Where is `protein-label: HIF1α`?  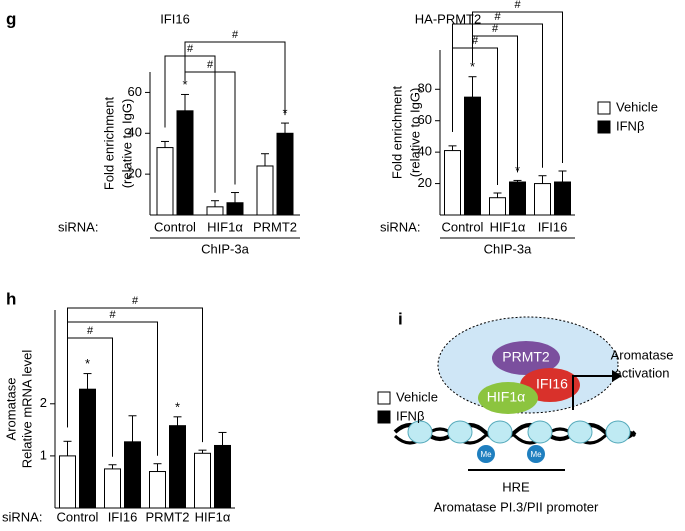
protein-label: HIF1α is located at coordinates (506, 397).